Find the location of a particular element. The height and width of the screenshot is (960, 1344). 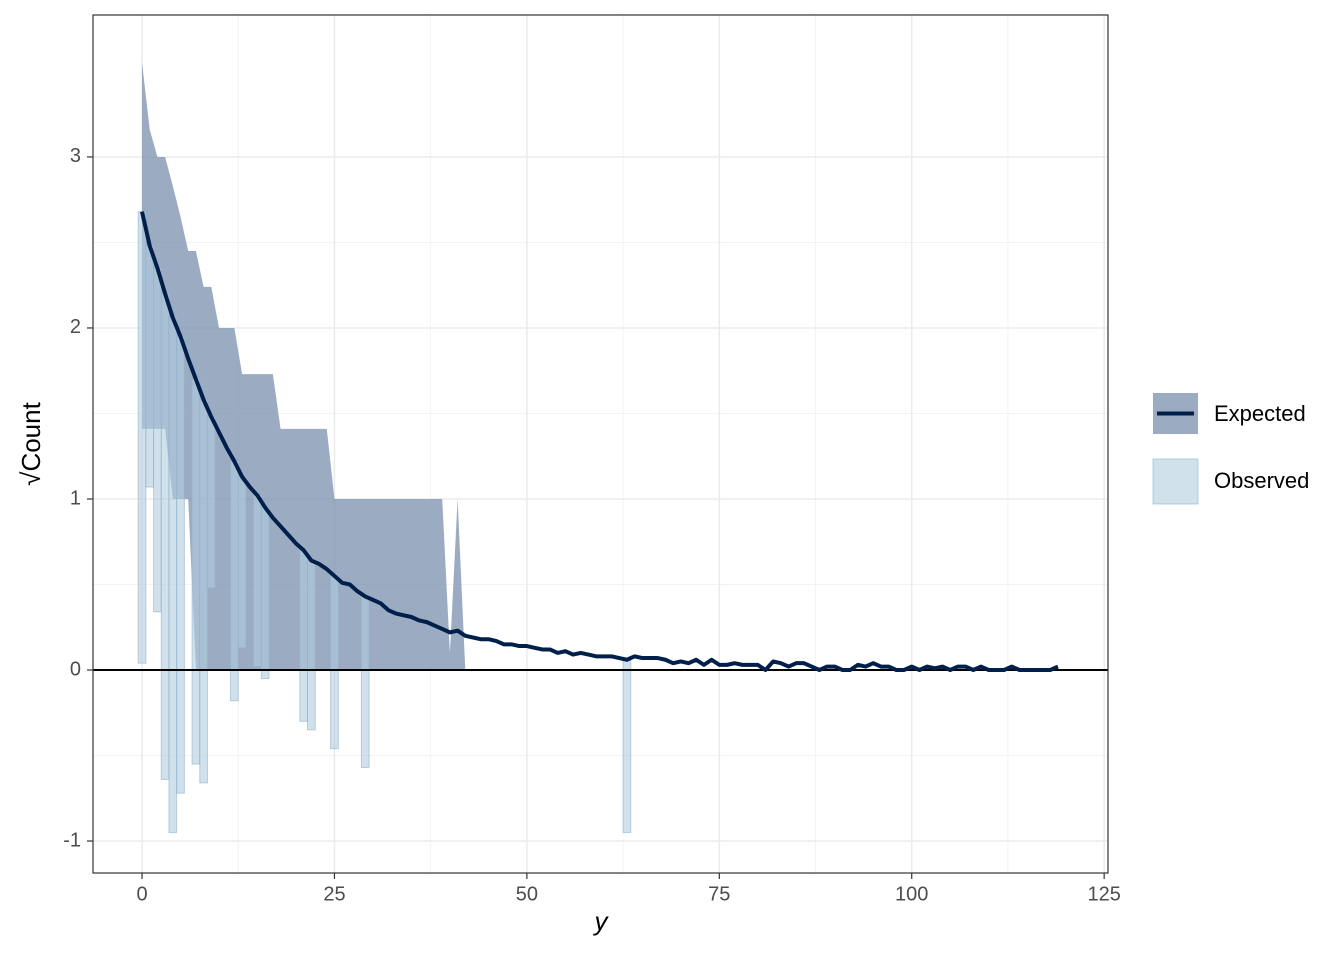

legend-label: Expected is located at coordinates (1260, 413).